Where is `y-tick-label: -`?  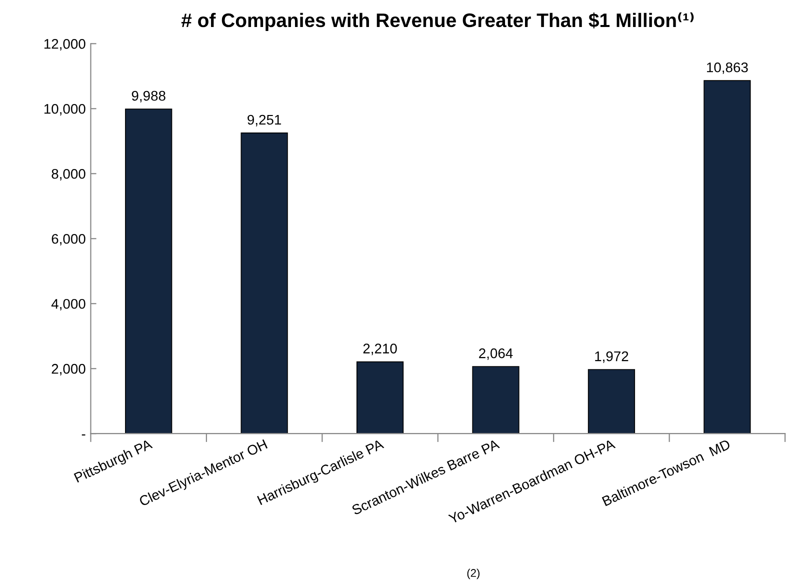
y-tick-label: - is located at coordinates (84, 435).